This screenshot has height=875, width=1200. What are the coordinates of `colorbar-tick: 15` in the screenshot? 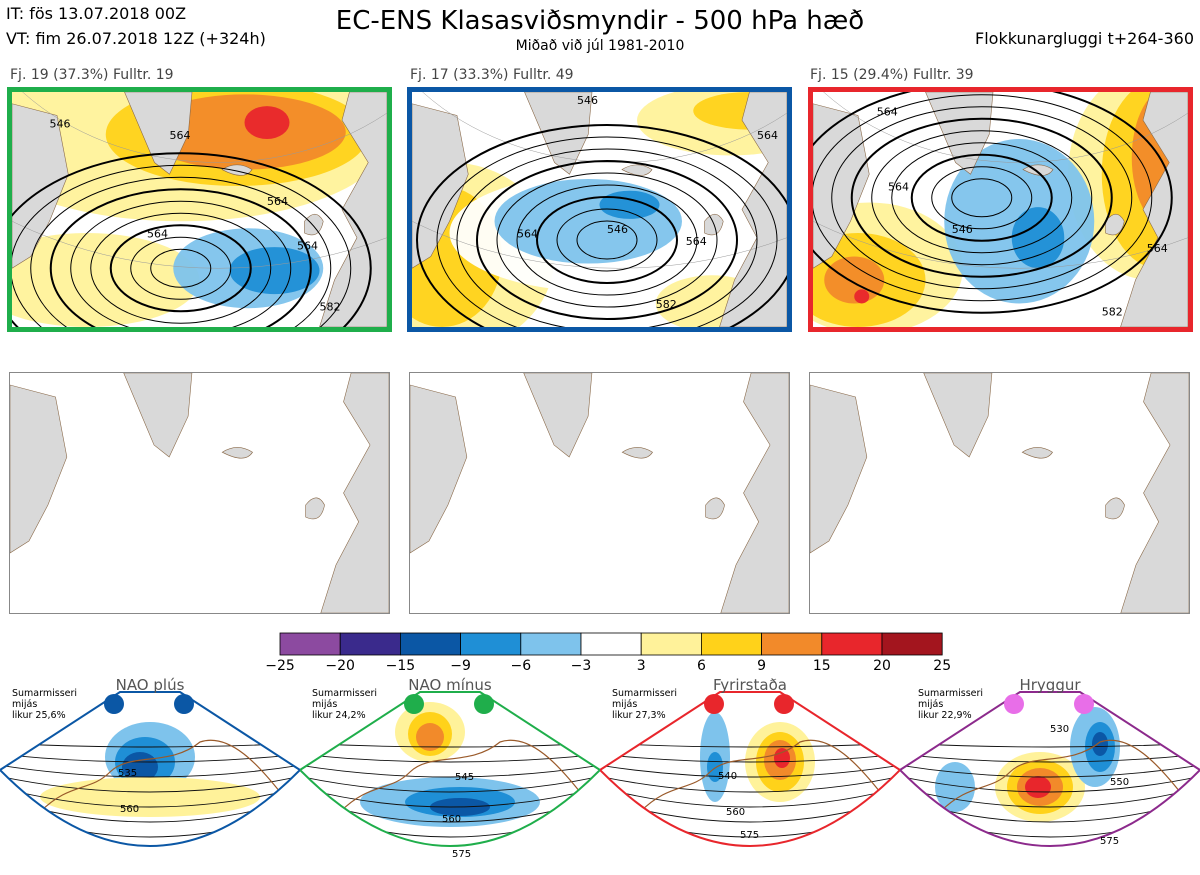 It's located at (822, 666).